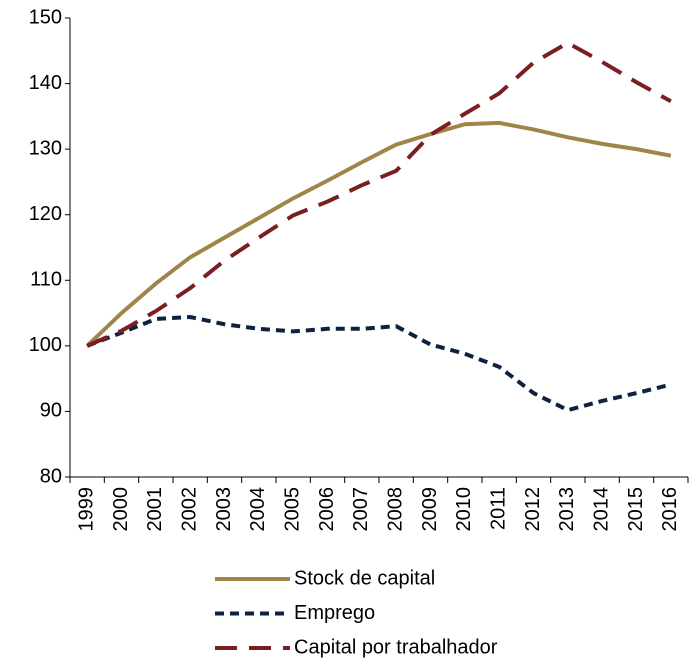  What do you see at coordinates (224, 509) in the screenshot?
I see `x-tick-label: 2003` at bounding box center [224, 509].